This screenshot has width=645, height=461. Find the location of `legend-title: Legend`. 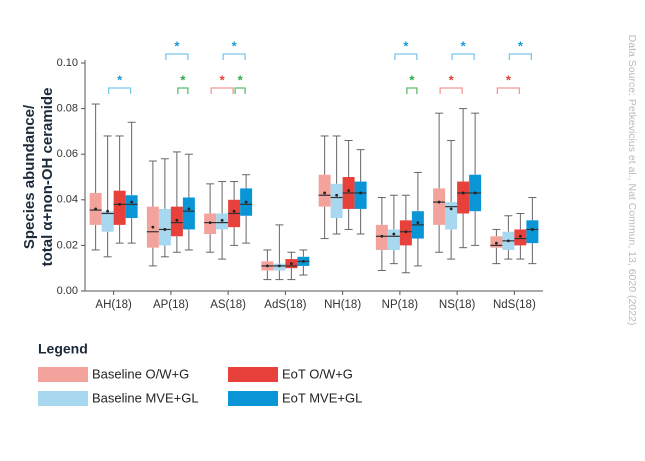

legend-title: Legend is located at coordinates (63, 349).